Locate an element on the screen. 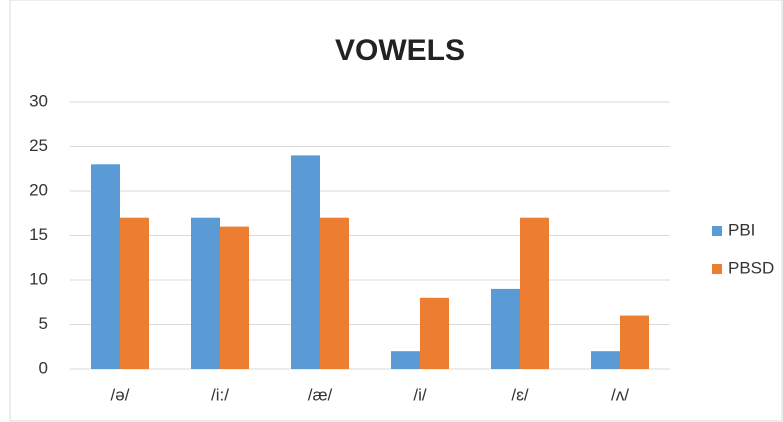 The image size is (783, 422). y-tick-label: 5 is located at coordinates (43, 323).